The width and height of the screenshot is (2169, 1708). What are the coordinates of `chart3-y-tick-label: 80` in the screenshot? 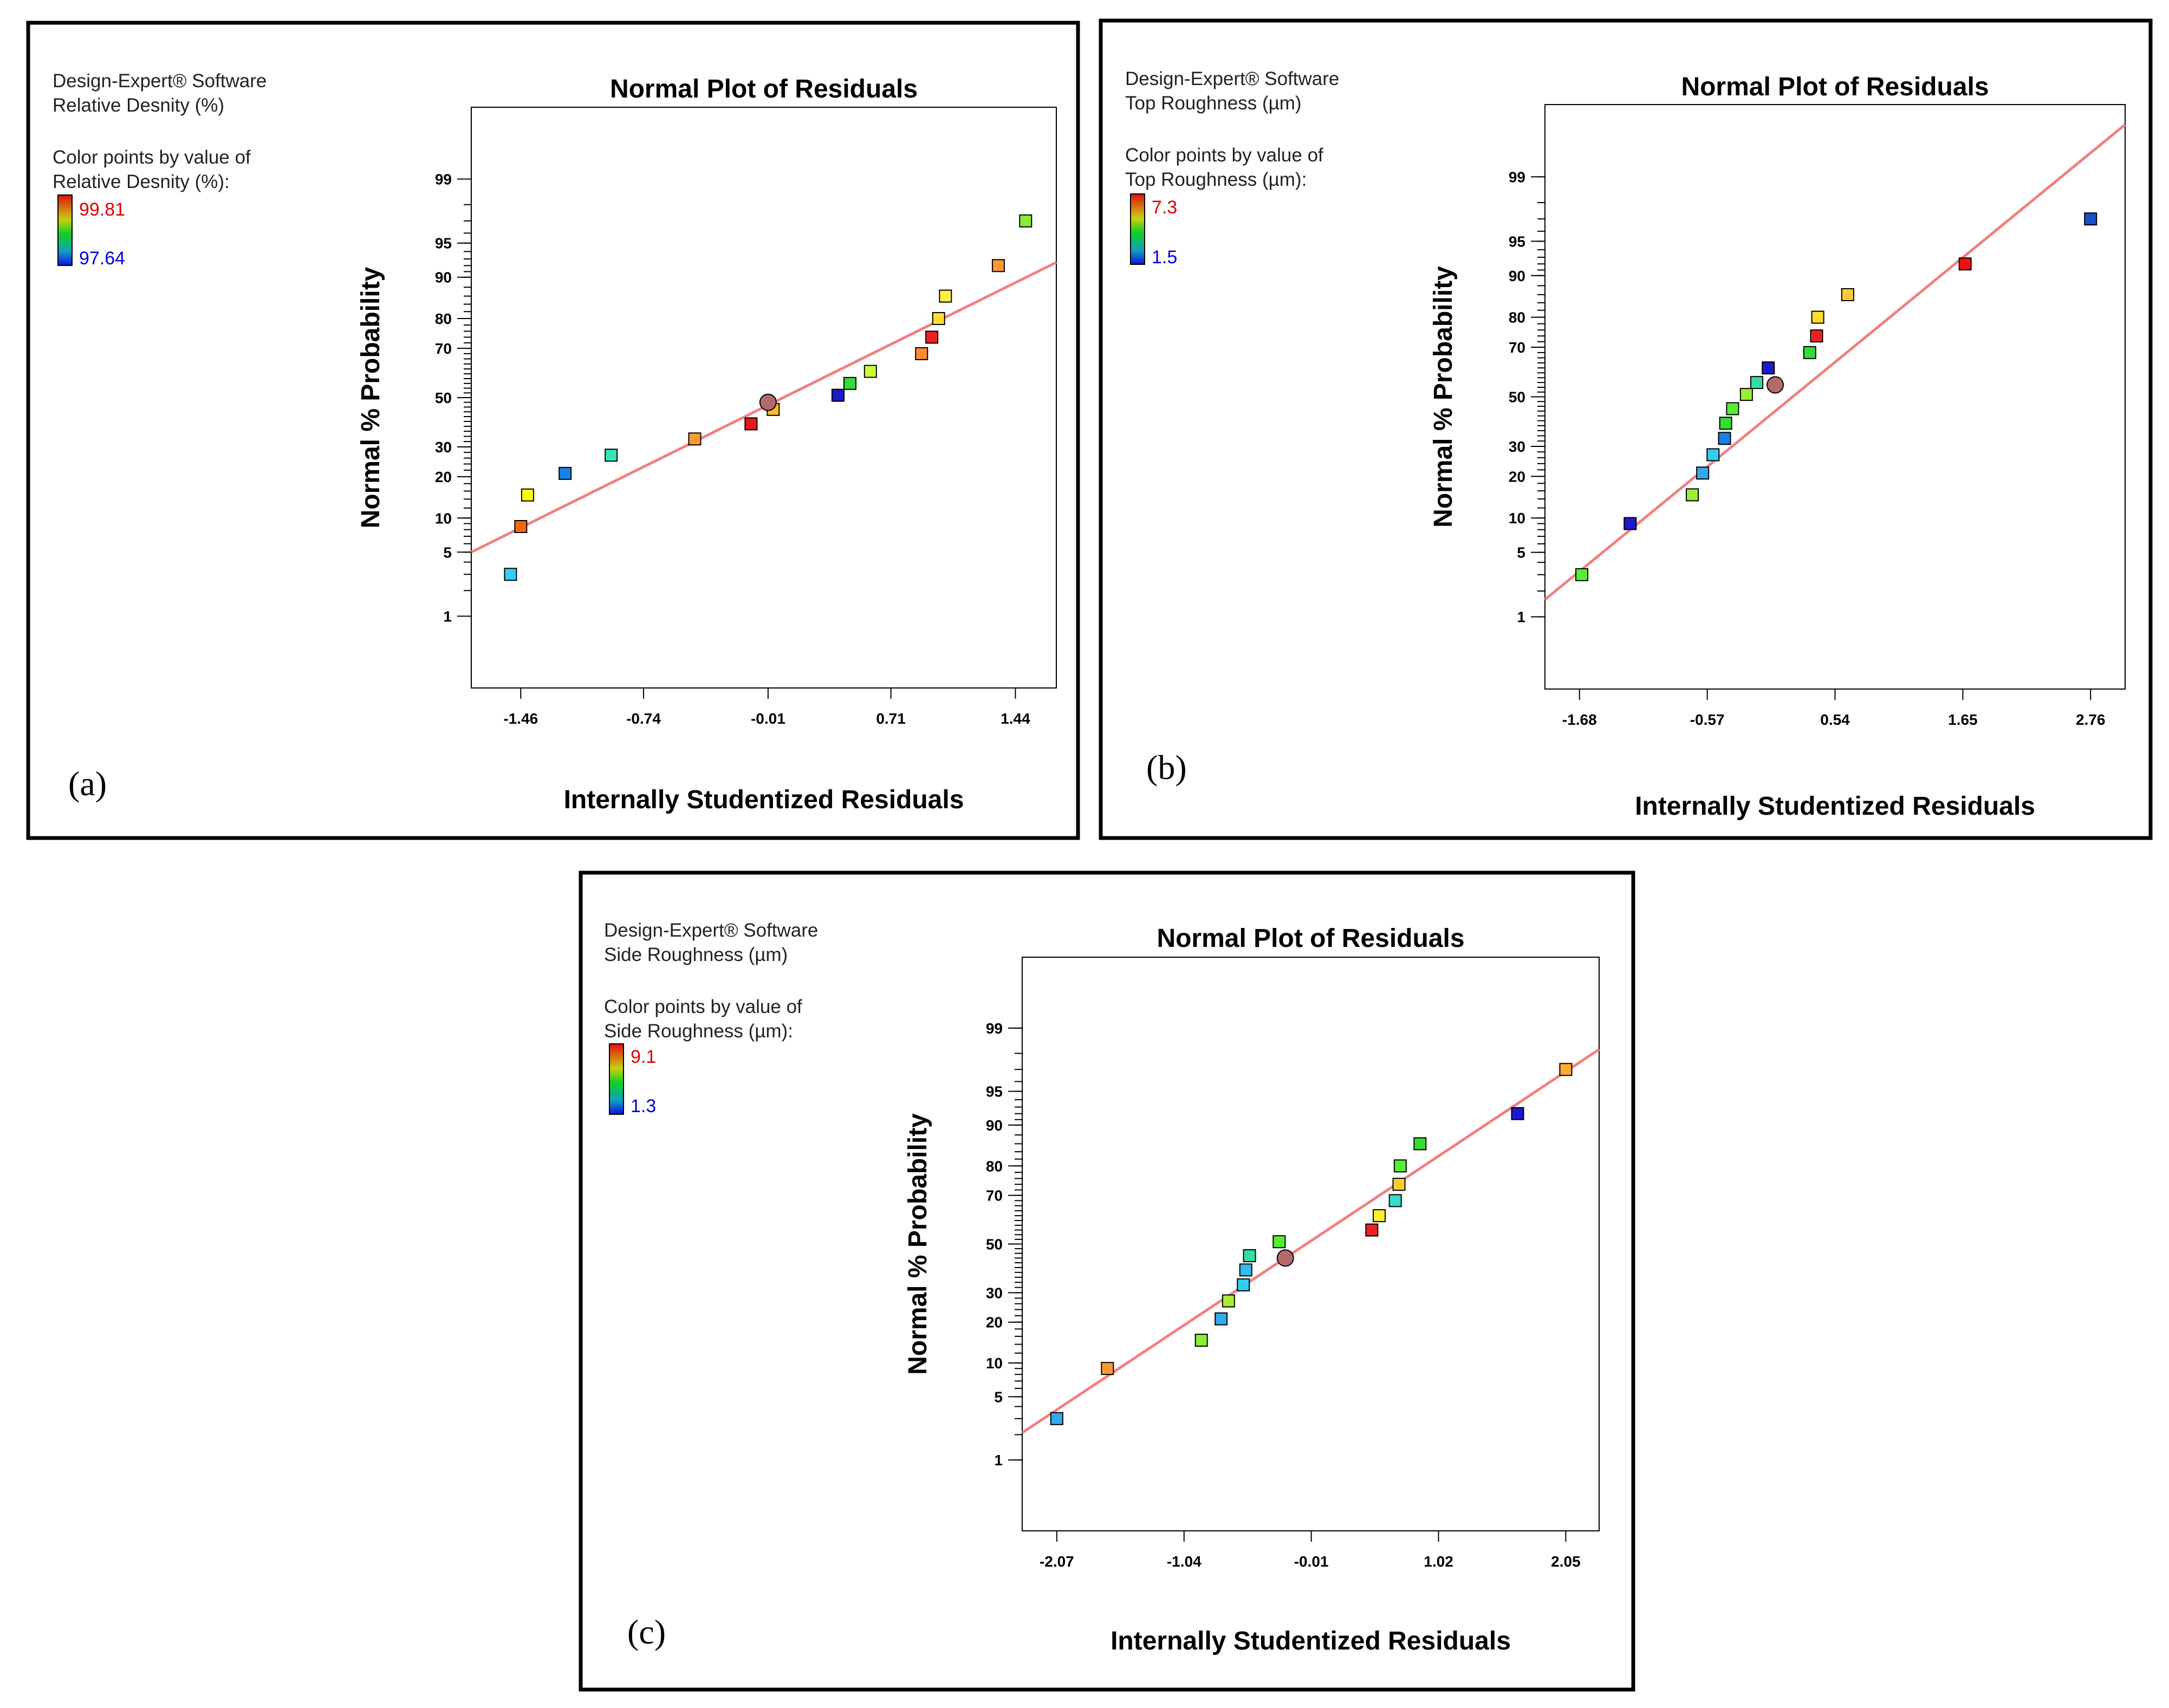 It's located at (994, 1166).